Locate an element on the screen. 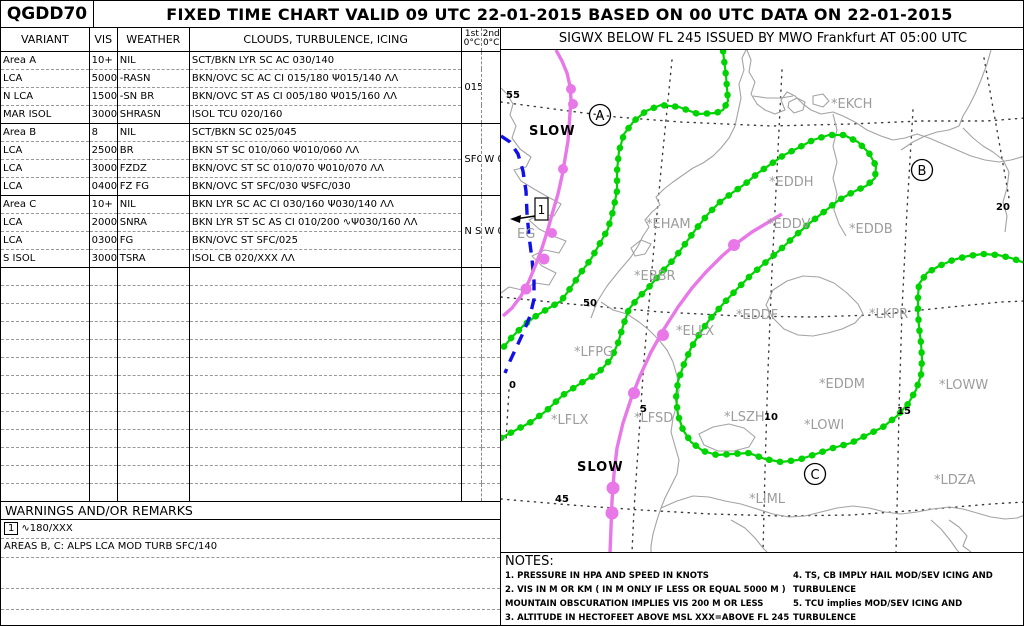 The height and width of the screenshot is (626, 1024). note-line: 1. PRESSURE IN HPA AND SPEED IN KNOTS is located at coordinates (607, 576).